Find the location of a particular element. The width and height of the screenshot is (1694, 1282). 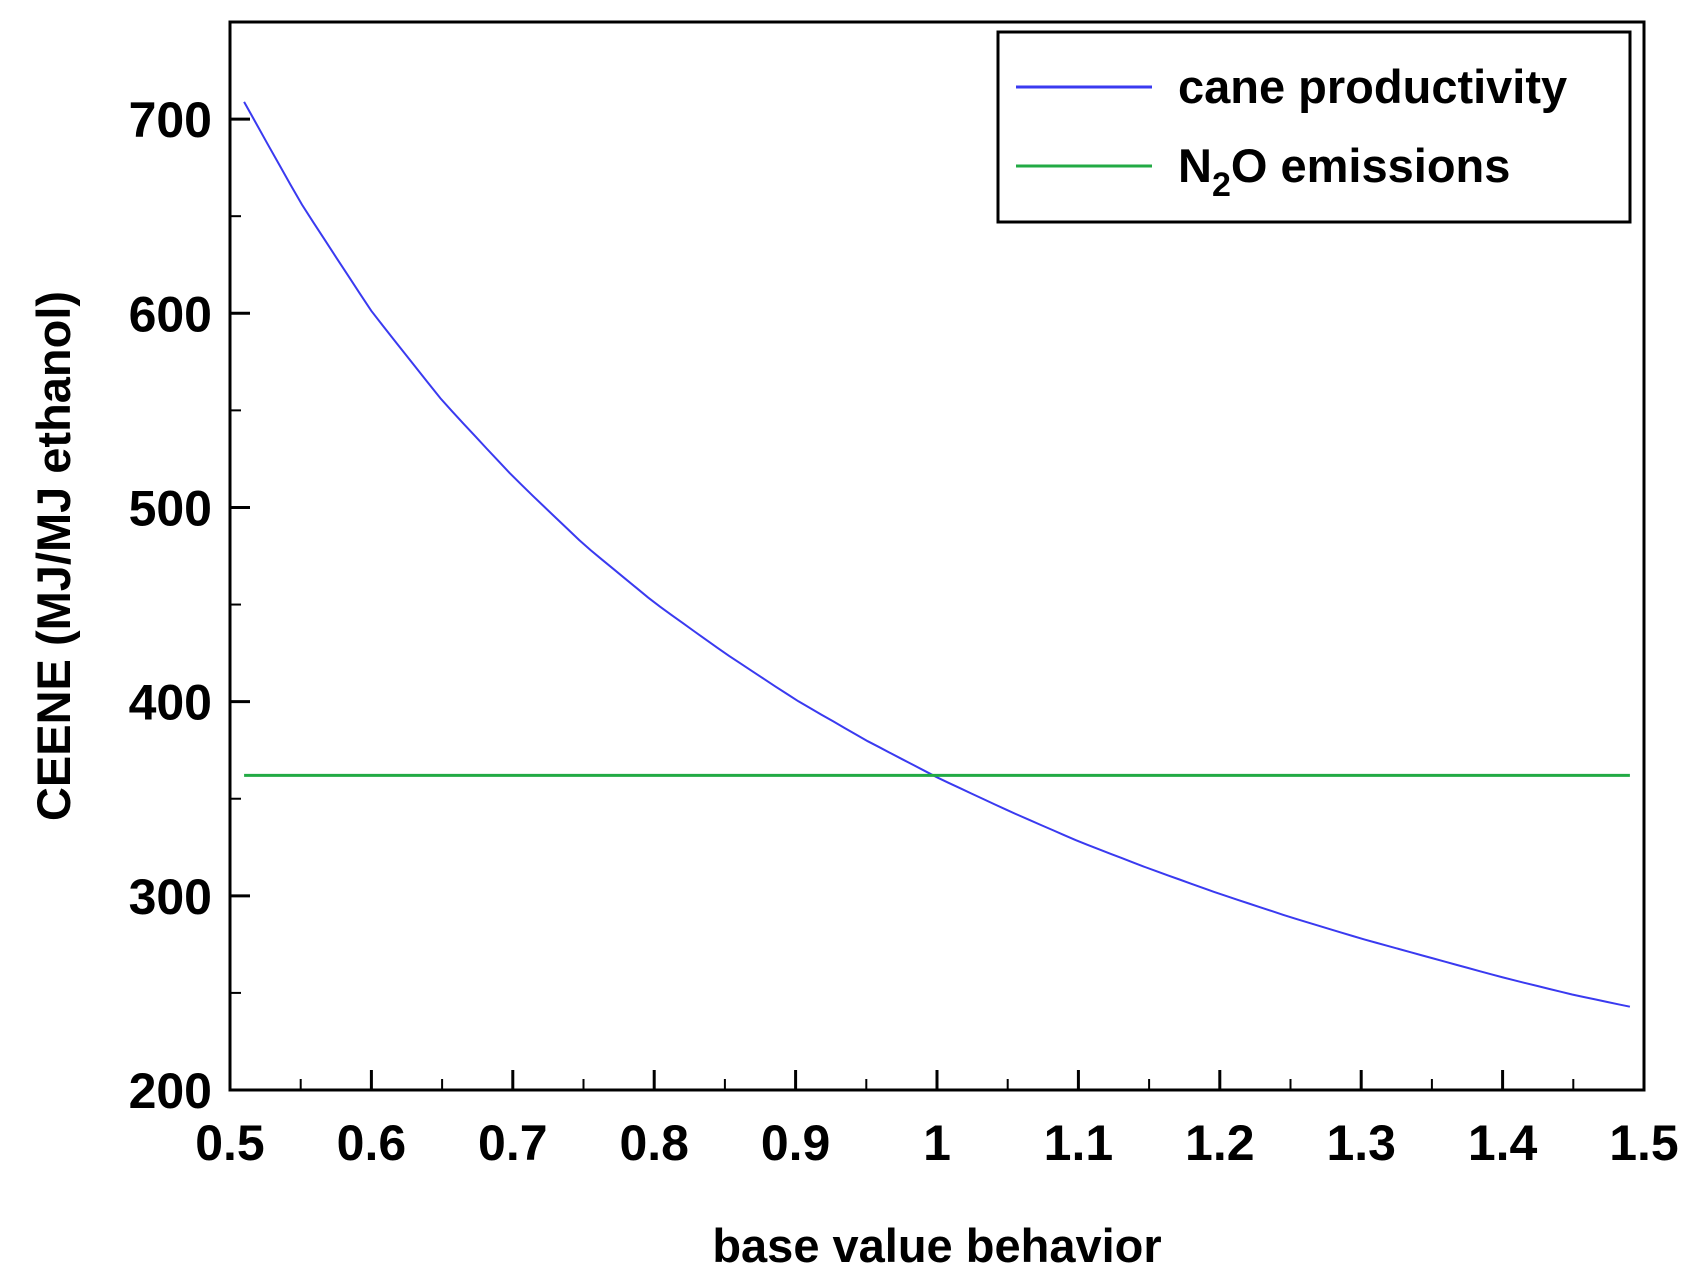

legend-box is located at coordinates (1314, 127).